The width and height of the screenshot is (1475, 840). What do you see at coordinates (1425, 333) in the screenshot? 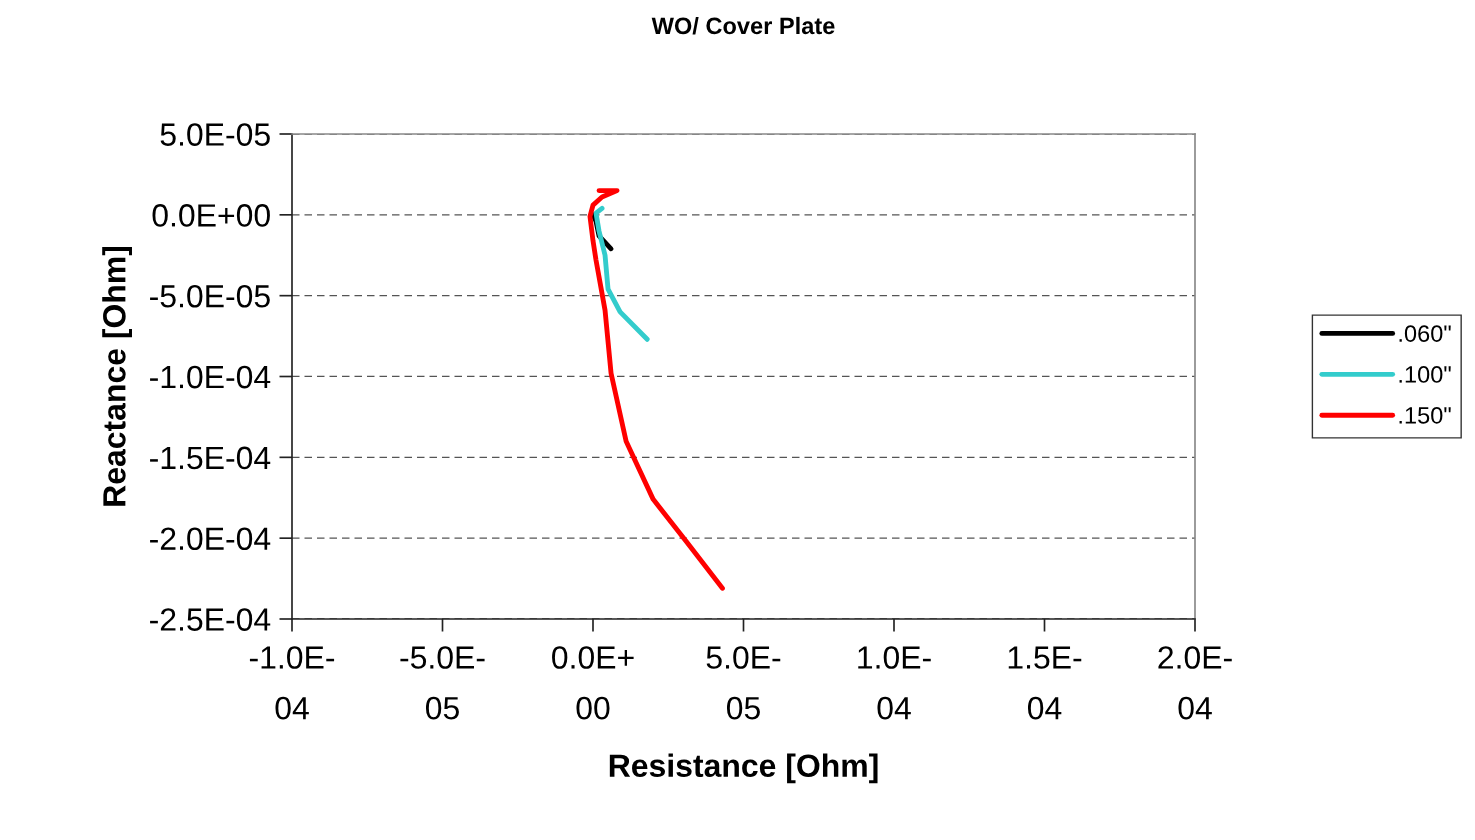
I see `legend-label: .060"` at bounding box center [1425, 333].